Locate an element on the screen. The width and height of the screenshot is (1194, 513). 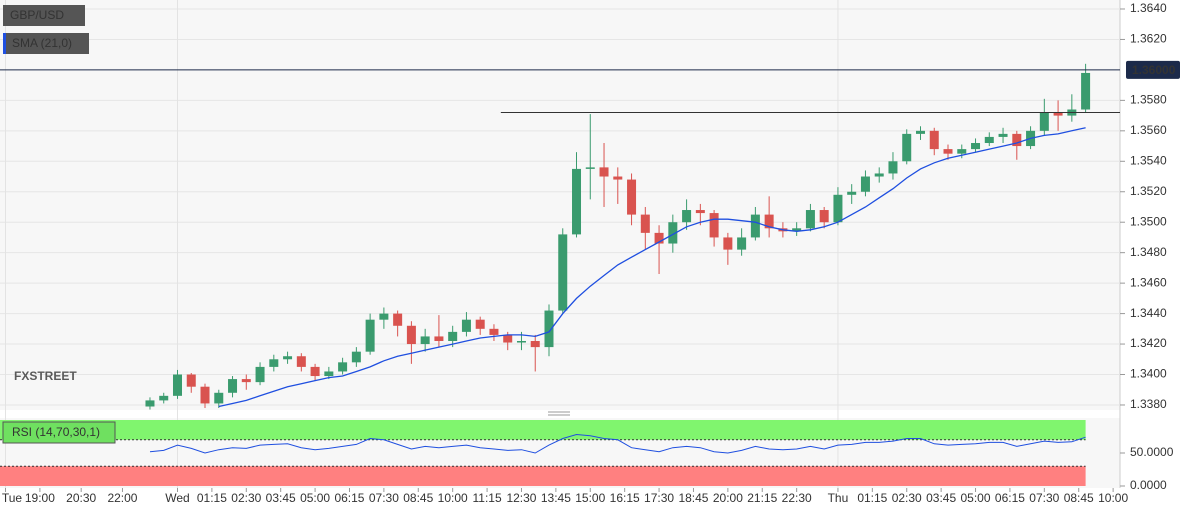
legend-label: GBP/USD is located at coordinates (37, 15).